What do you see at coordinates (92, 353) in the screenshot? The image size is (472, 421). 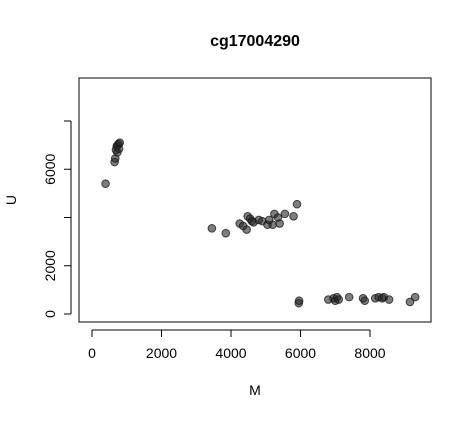 I see `x-tick-label: 0` at bounding box center [92, 353].